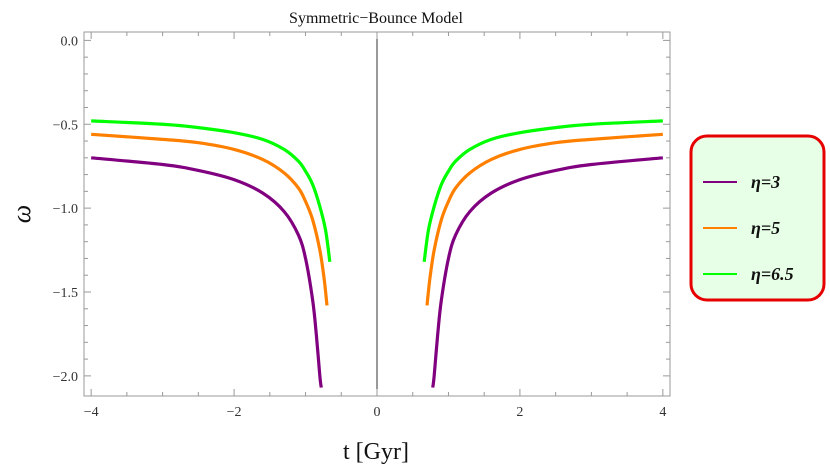  What do you see at coordinates (65, 293) in the screenshot?
I see `y-tick-label: −1.5` at bounding box center [65, 293].